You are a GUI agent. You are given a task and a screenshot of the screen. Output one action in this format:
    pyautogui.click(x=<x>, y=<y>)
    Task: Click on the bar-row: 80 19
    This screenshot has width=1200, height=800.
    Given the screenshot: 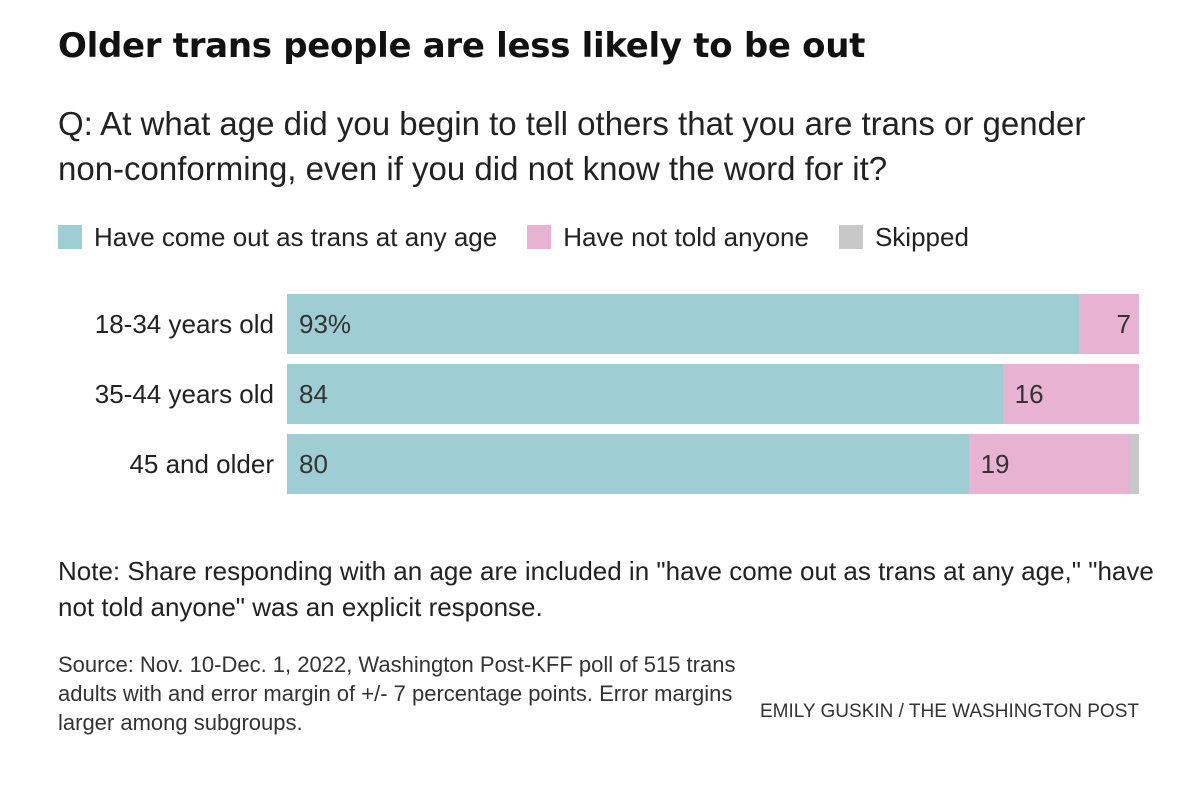 What is the action you would take?
    pyautogui.click(x=713, y=464)
    